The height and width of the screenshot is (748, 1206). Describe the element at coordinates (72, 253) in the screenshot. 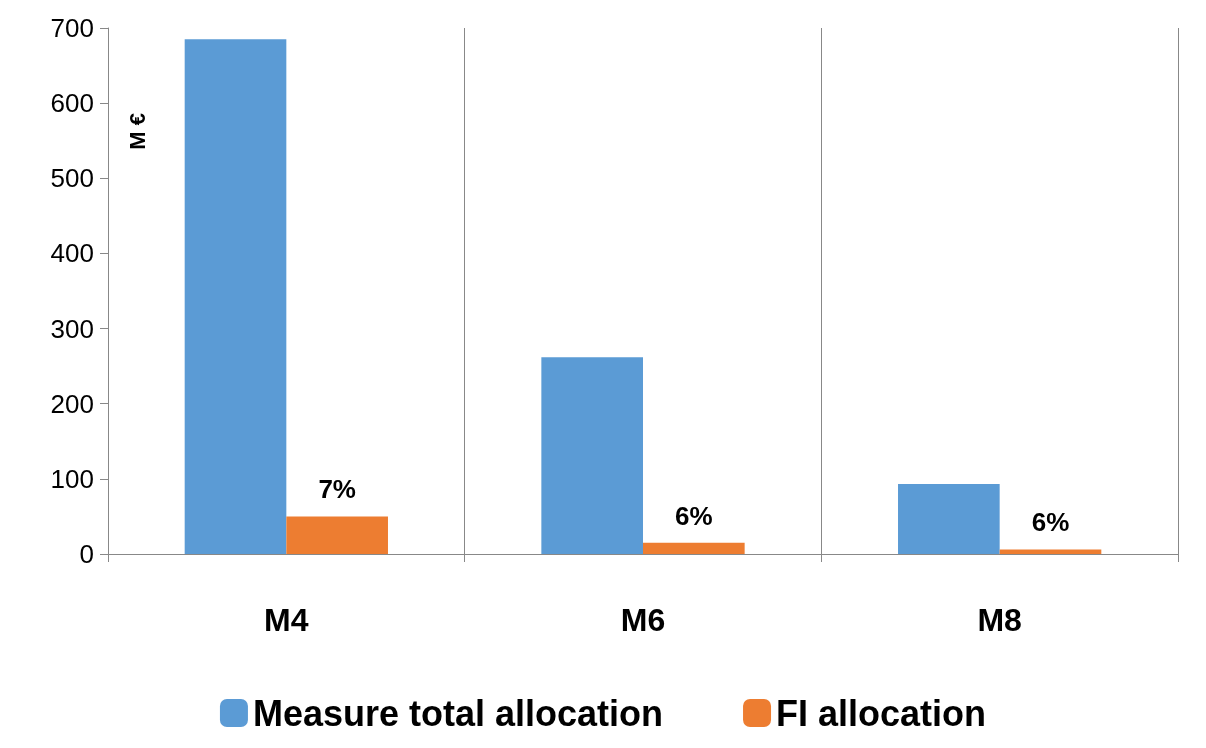

I see `y-tick-label: 400` at that location.